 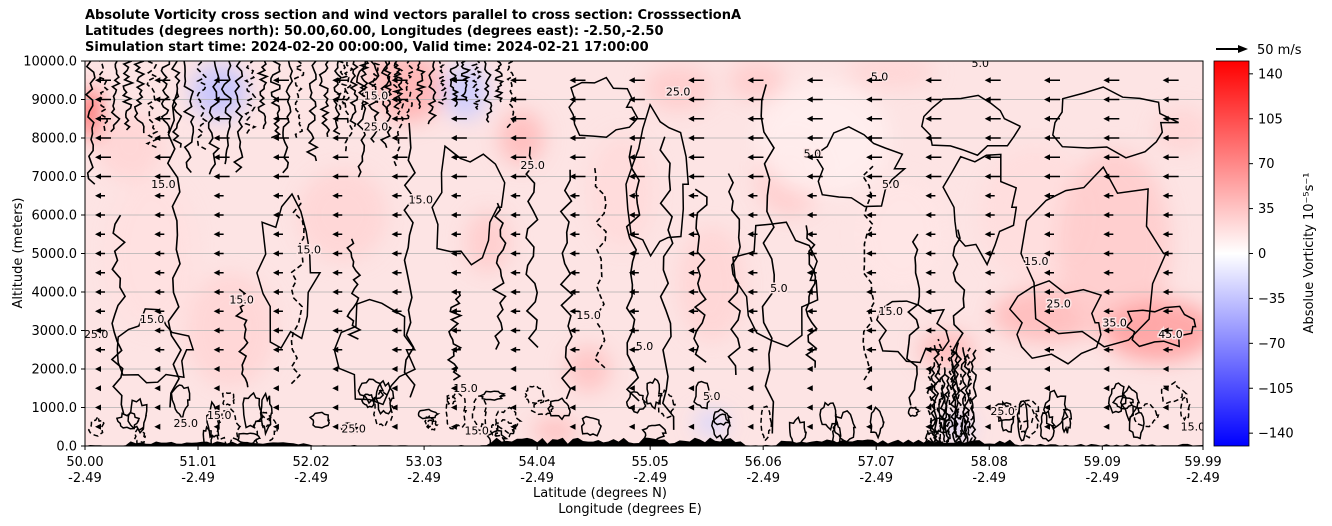 What do you see at coordinates (55, 254) in the screenshot?
I see `y-tick-label: 5000.0` at bounding box center [55, 254].